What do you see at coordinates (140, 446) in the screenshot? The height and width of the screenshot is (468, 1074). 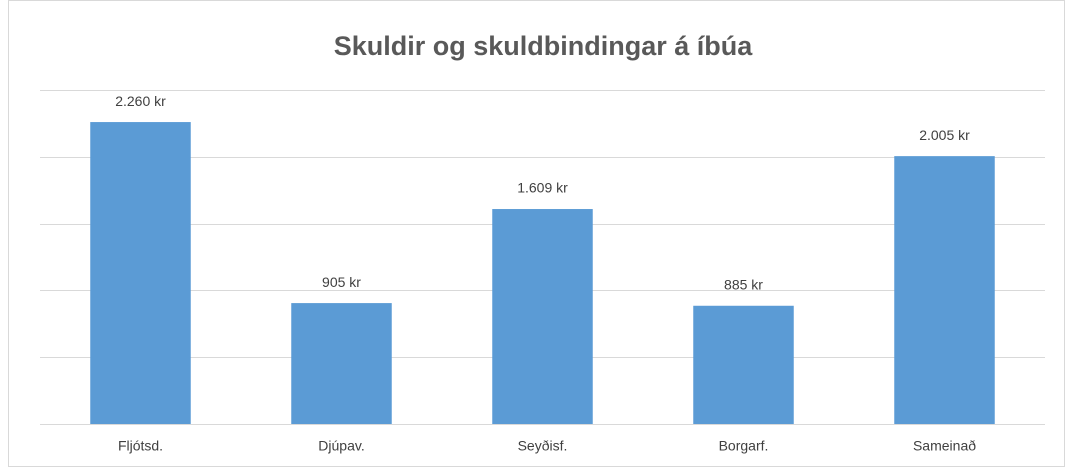 I see `x-tick-label: Fljótsd.` at bounding box center [140, 446].